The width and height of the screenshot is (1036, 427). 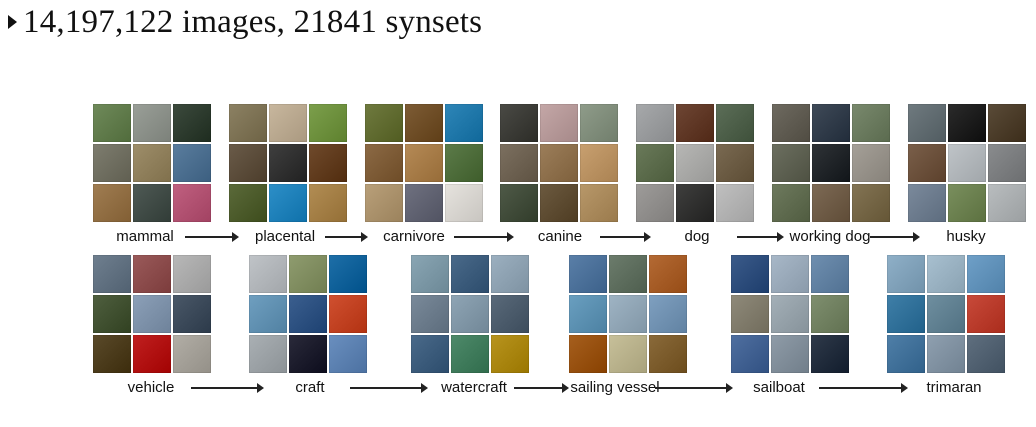 I want to click on synset-label: dog, so click(x=697, y=236).